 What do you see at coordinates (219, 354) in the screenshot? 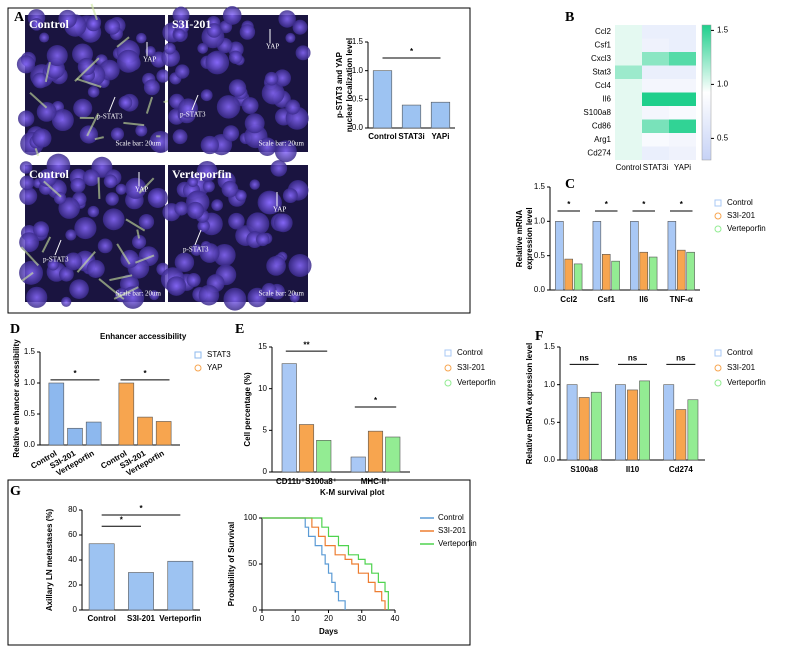
I see `legend-label: STAT3` at bounding box center [219, 354].